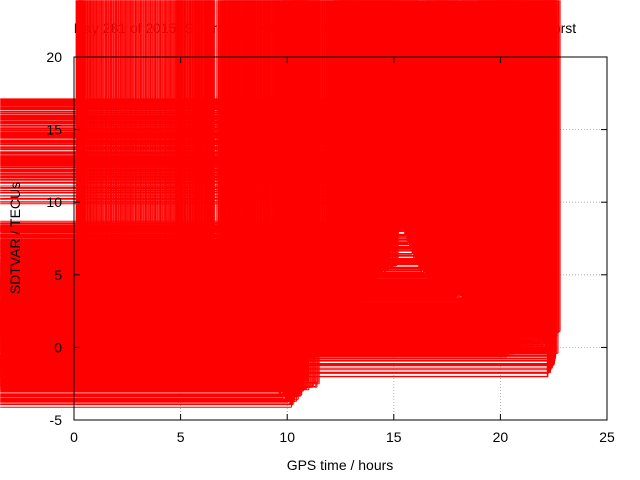 This screenshot has width=640, height=480. I want to click on x-tick-label: 15, so click(394, 437).